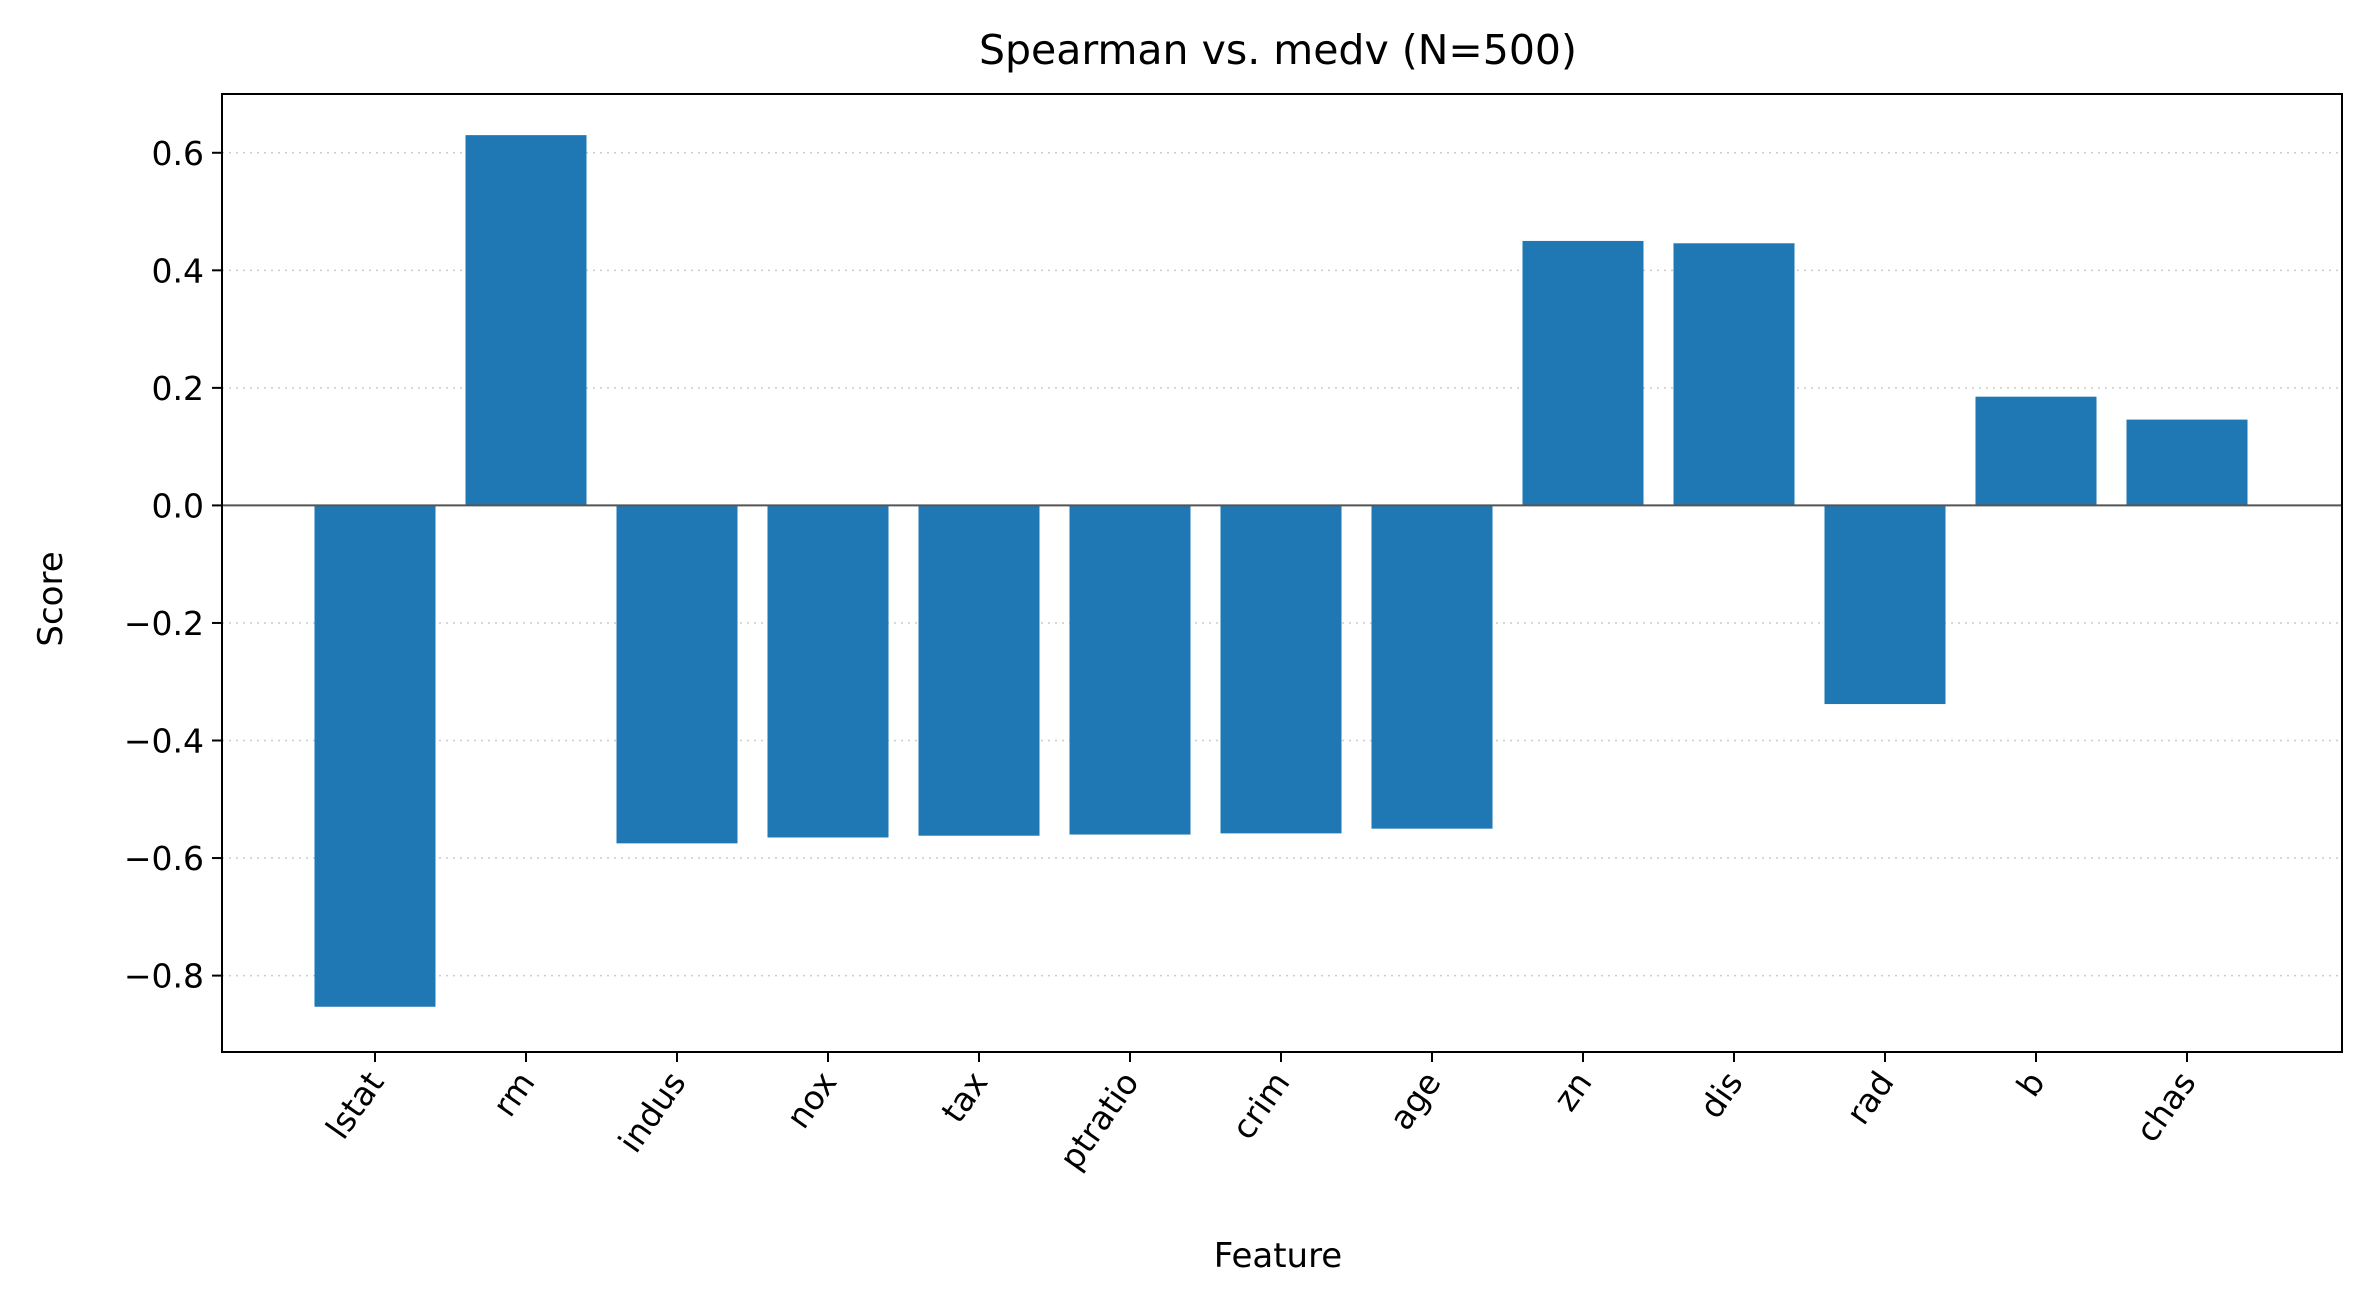 The image size is (2370, 1308). I want to click on bar-tax, so click(979, 670).